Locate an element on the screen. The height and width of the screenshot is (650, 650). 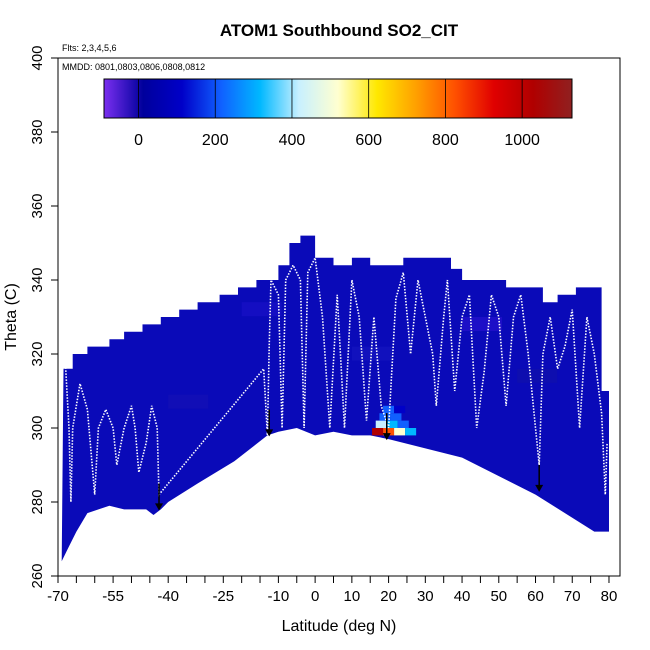
x-tick-label: 60 is located at coordinates (535, 596).